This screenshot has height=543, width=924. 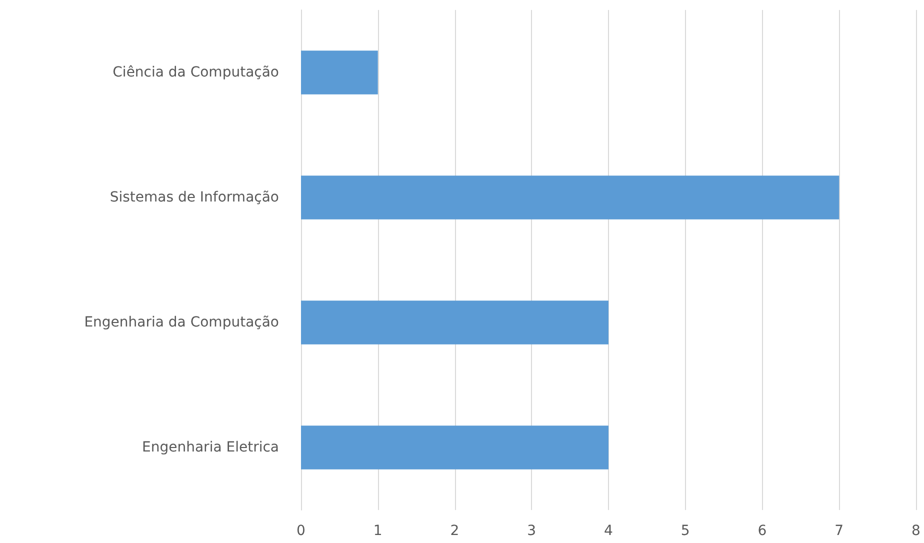 What do you see at coordinates (455, 531) in the screenshot?
I see `x-tick-label: 2` at bounding box center [455, 531].